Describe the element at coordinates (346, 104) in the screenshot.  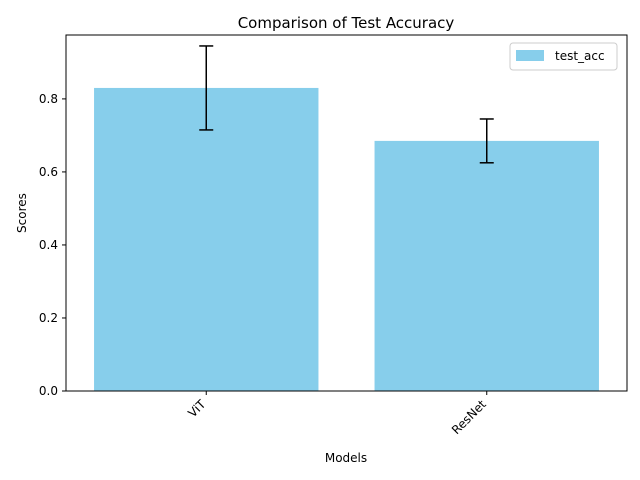
I see `error-bars-layer` at that location.